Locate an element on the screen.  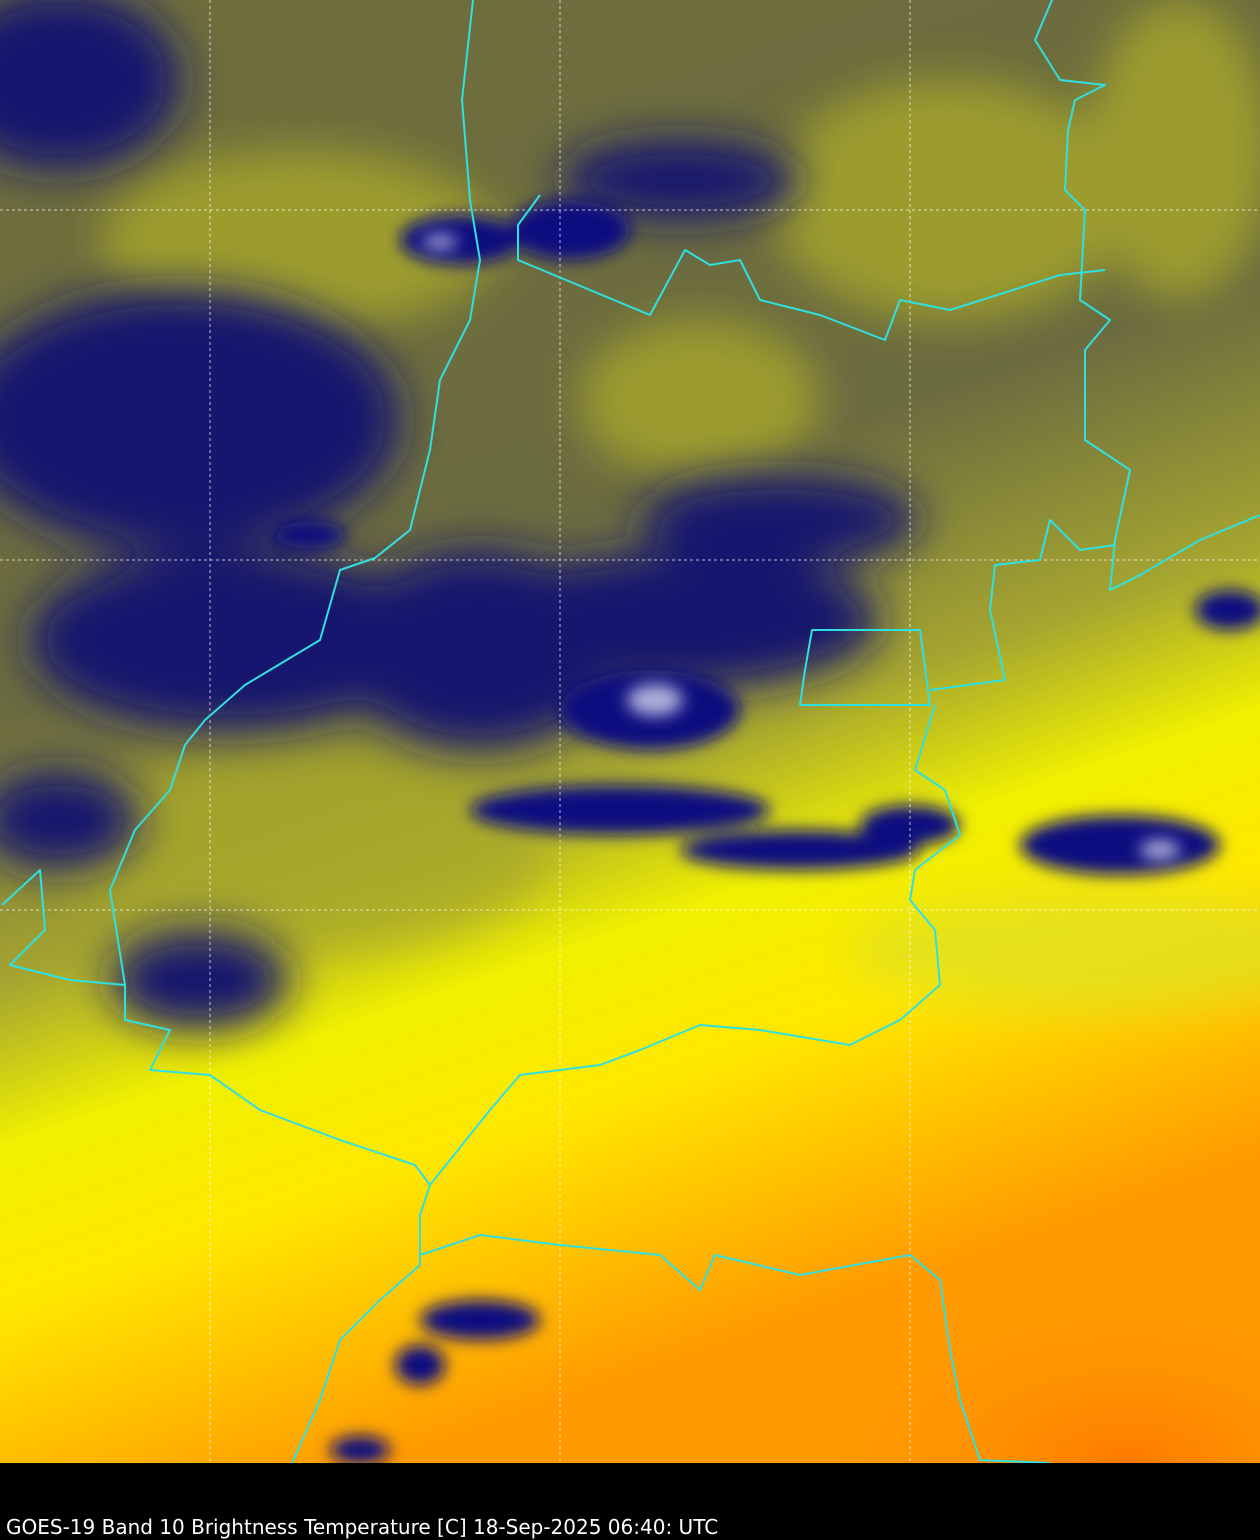
caption-bar is located at coordinates (630, 1501).